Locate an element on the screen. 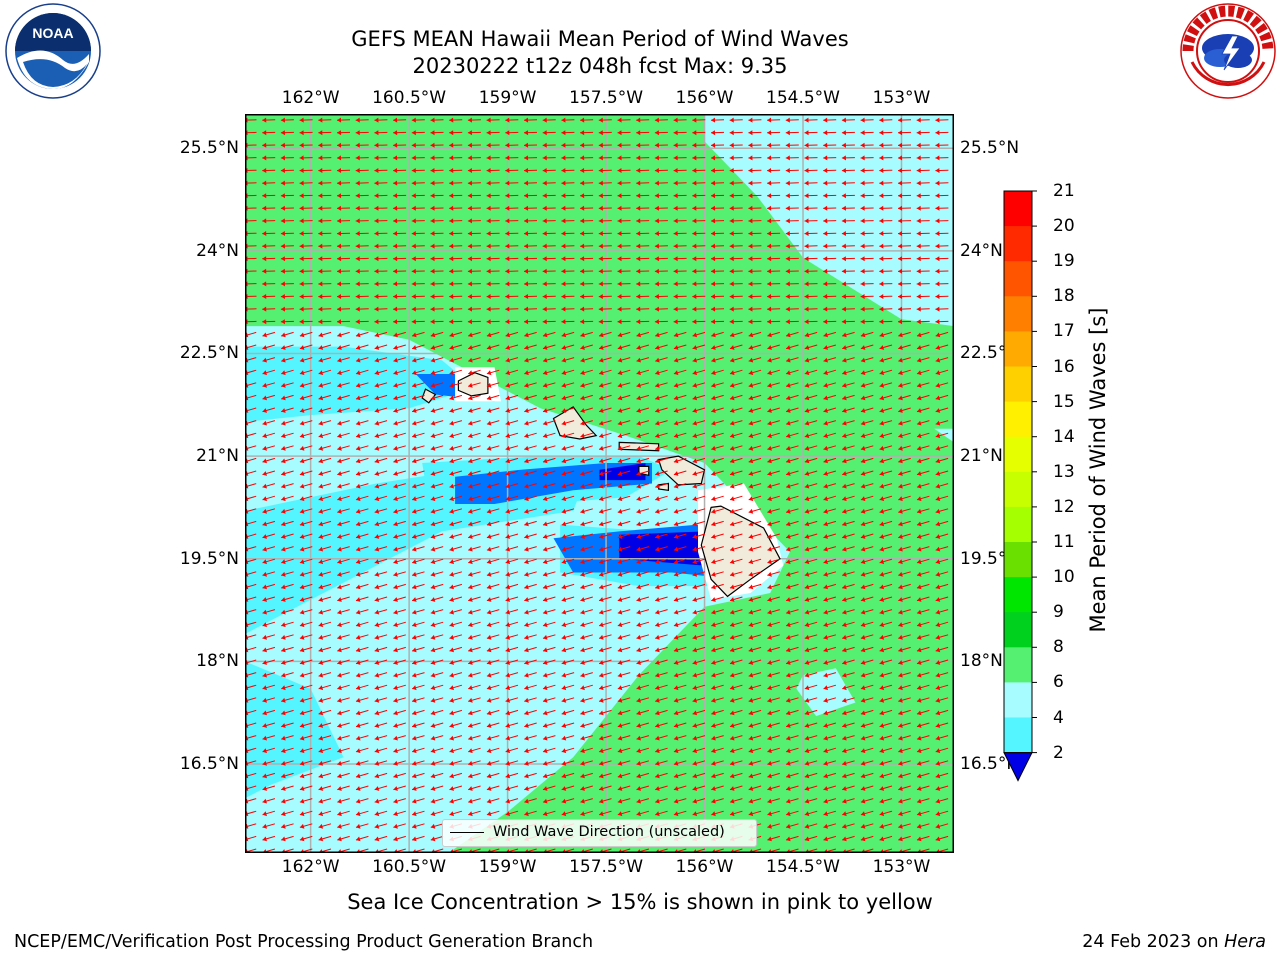 Image resolution: width=1280 pixels, height=960 pixels. footer-host: Hera is located at coordinates (1245, 942).